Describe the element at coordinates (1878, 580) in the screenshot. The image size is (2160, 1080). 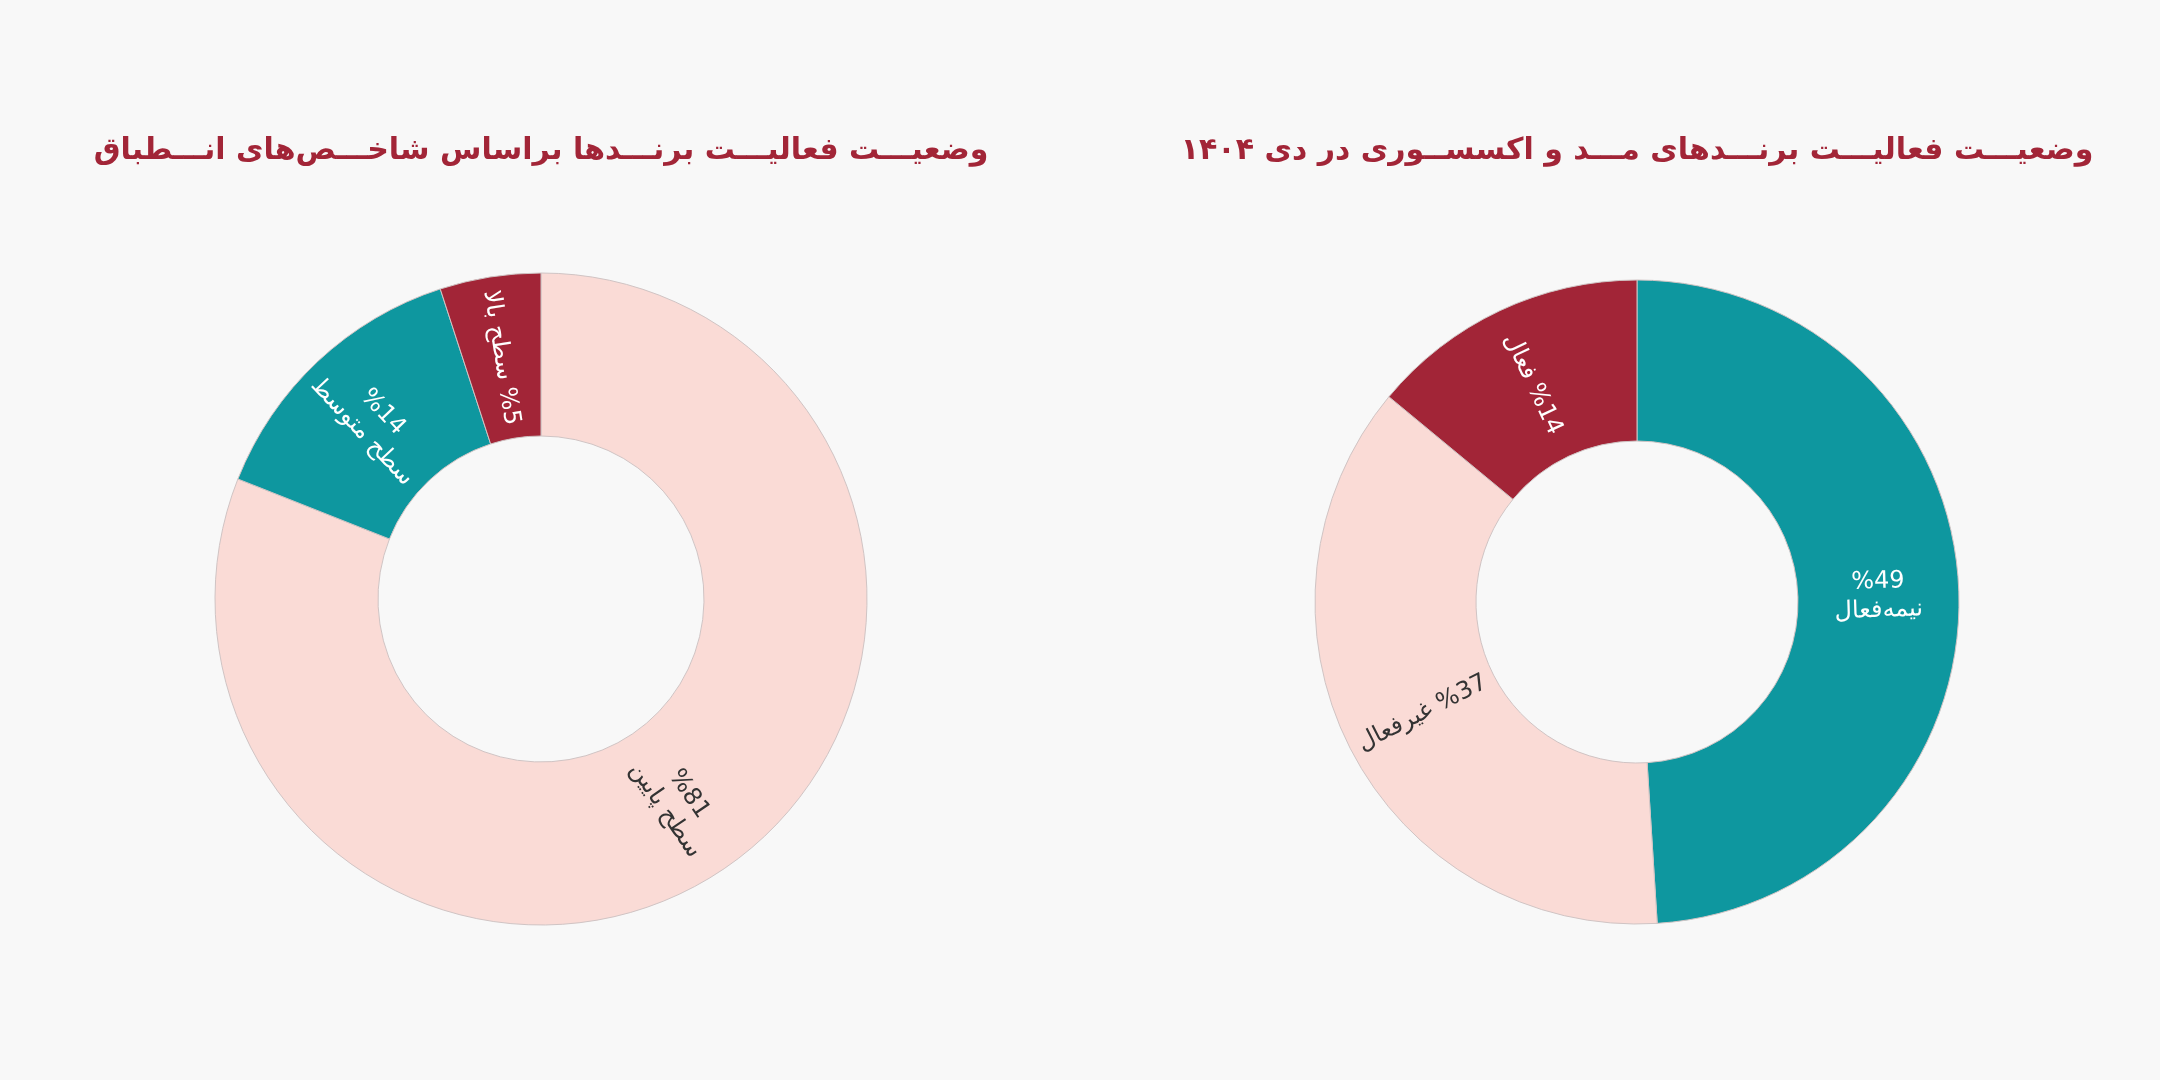
I see `data-label: %49` at that location.